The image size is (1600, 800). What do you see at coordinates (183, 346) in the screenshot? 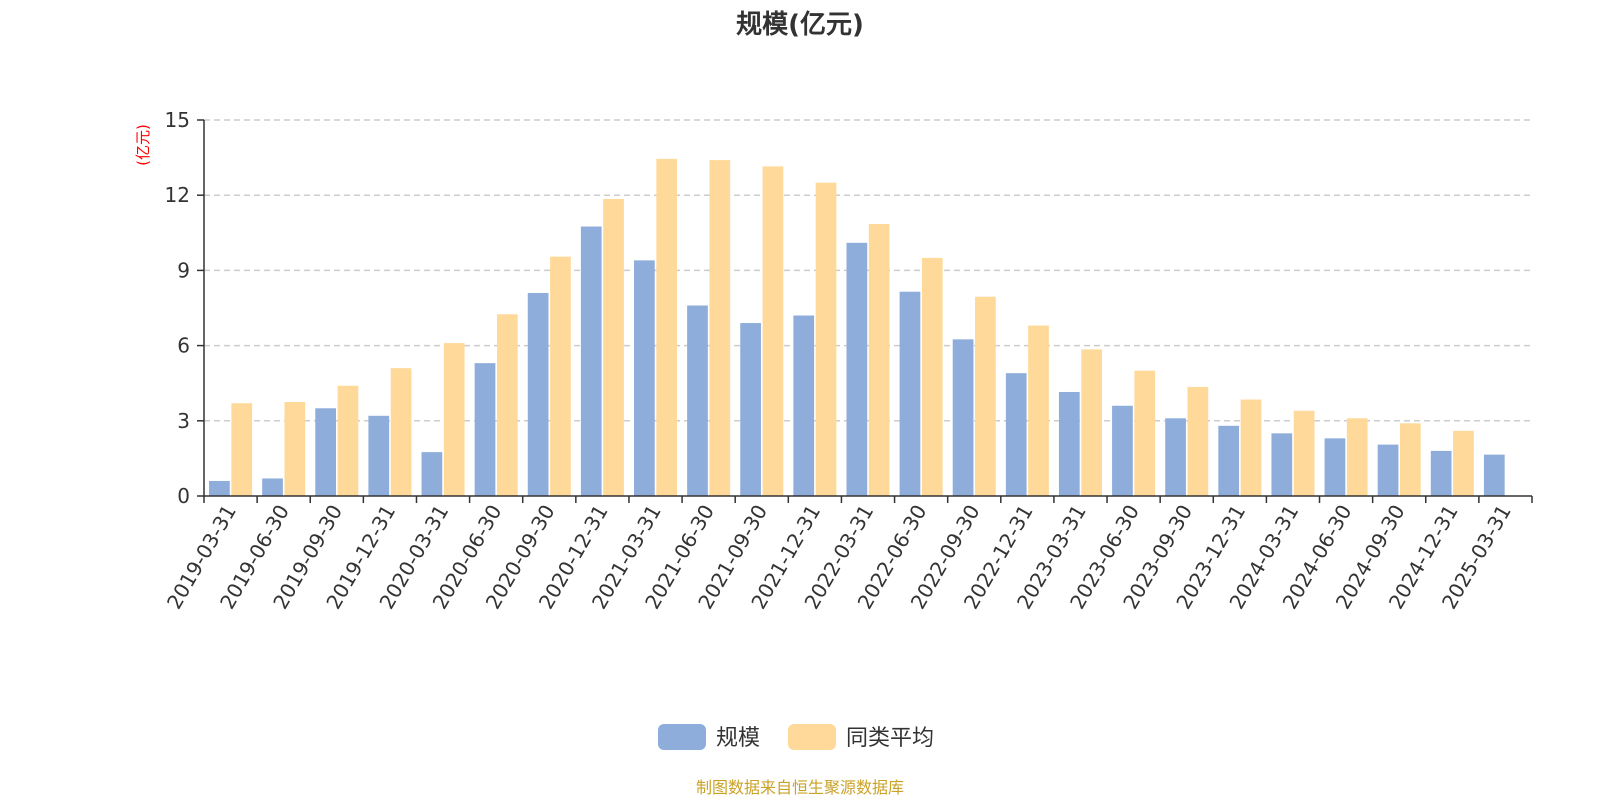
I see `y-tick-label: 6` at bounding box center [183, 346].